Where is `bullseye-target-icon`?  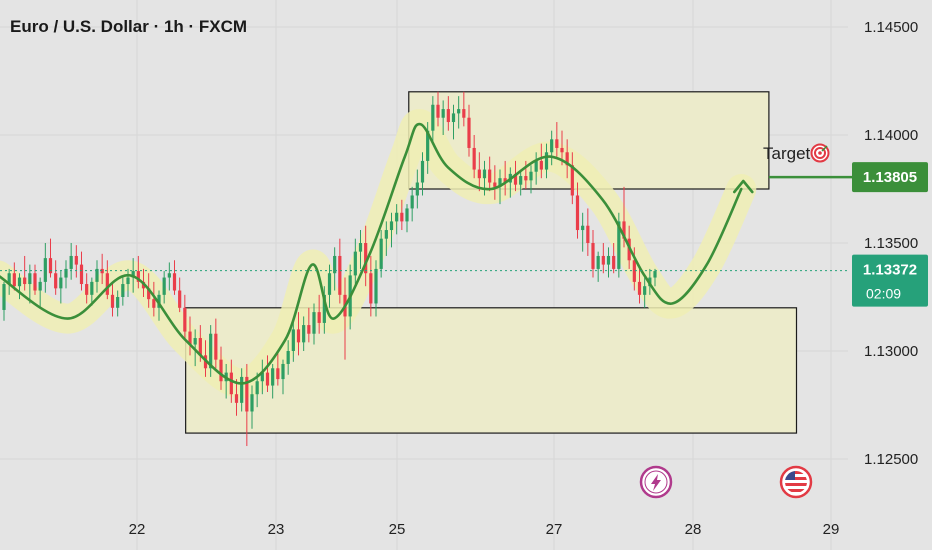
bullseye-target-icon is located at coordinates (820, 153).